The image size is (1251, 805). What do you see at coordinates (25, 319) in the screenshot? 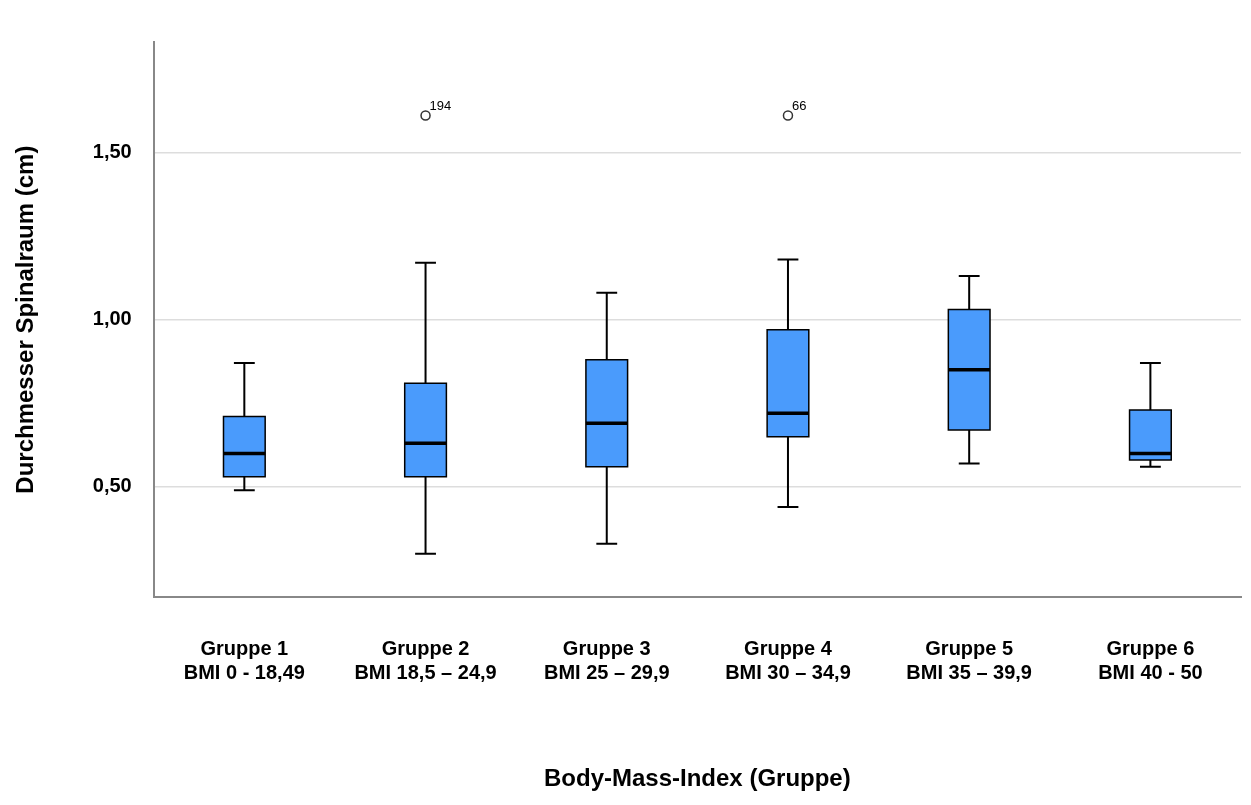
I see `y-axis-title: Durchmesser Spinalraum (cm)` at bounding box center [25, 319].